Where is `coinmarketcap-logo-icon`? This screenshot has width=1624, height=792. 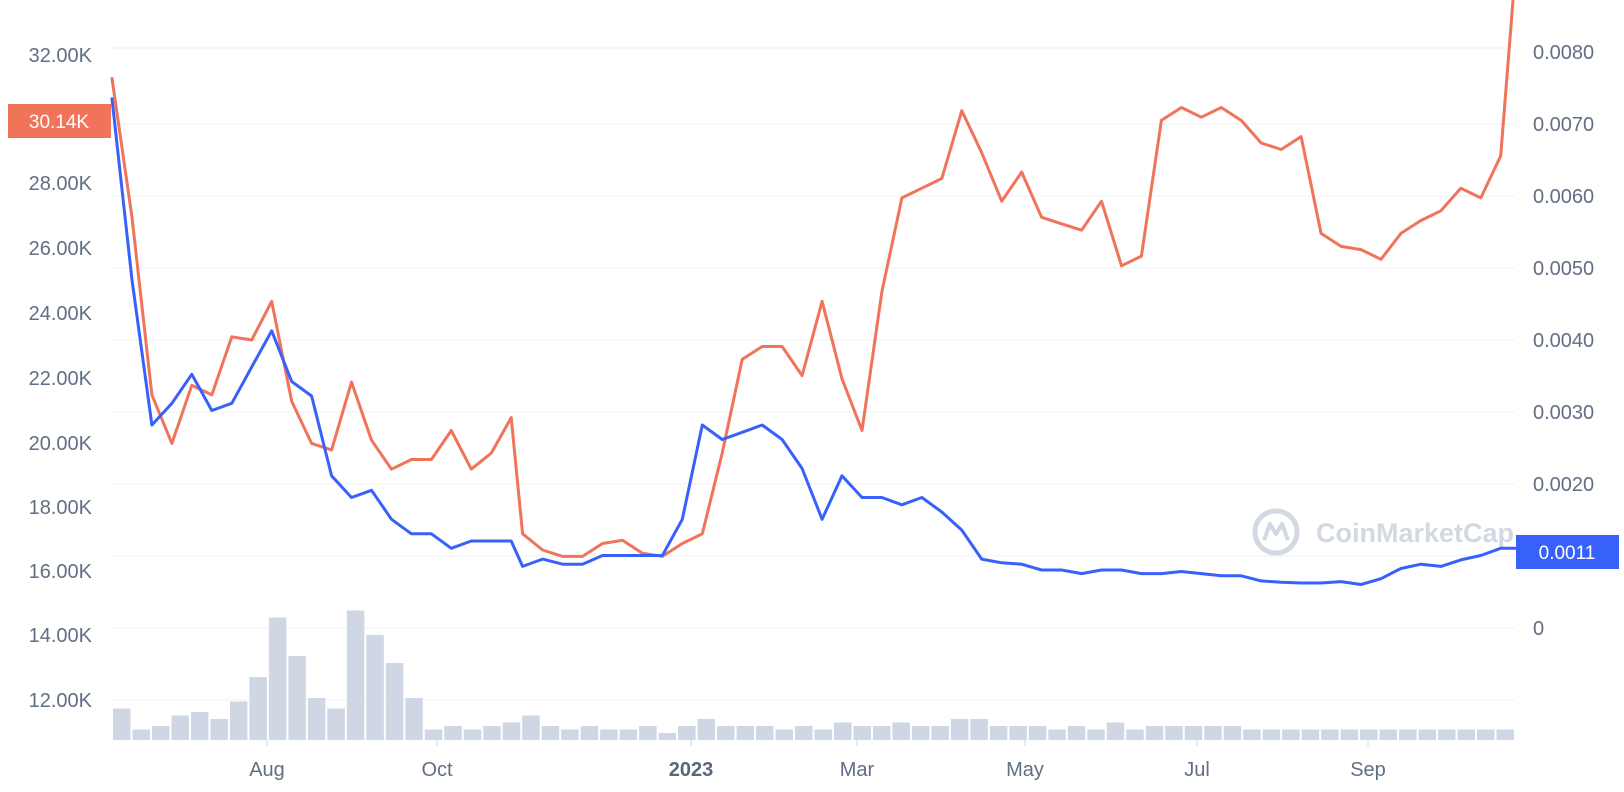
coinmarketcap-logo-icon is located at coordinates (1276, 532).